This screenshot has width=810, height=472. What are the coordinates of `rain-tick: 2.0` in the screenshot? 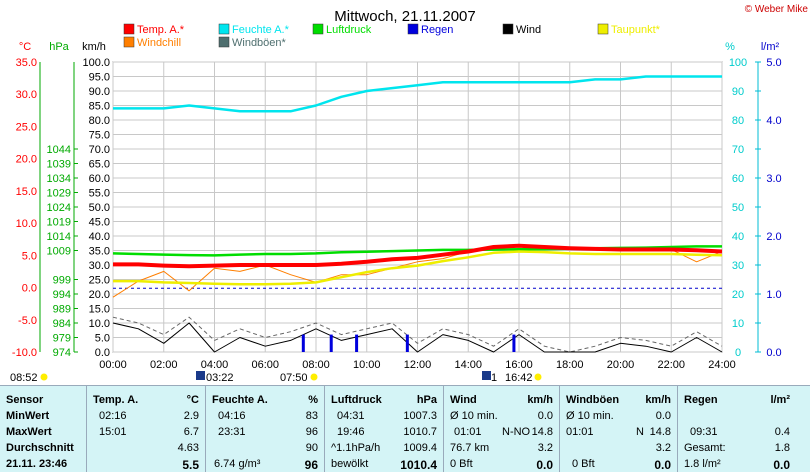 It's located at (773, 237).